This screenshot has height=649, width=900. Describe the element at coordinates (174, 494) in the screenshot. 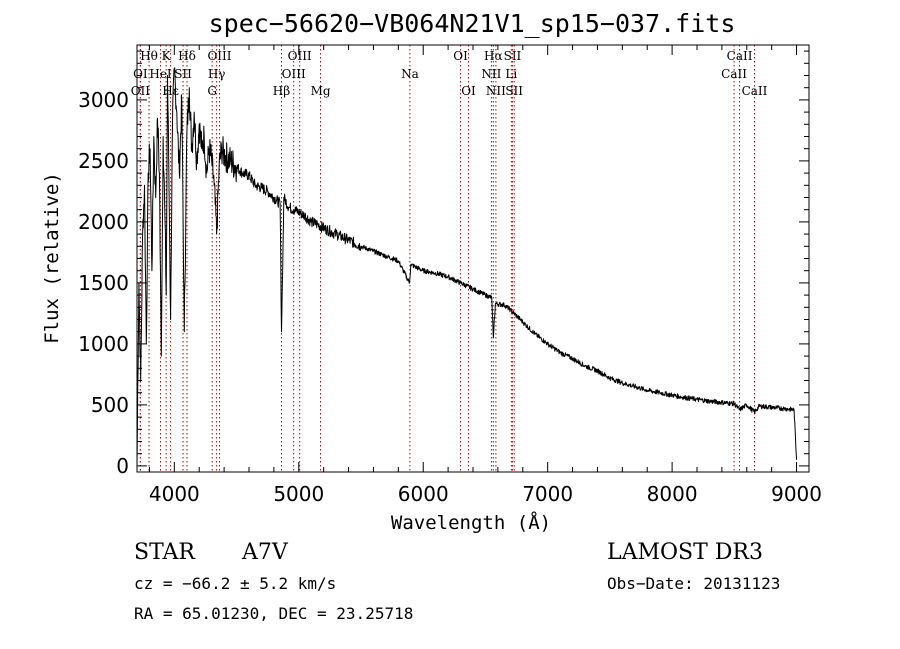

I see `x-tick-label: 4000` at that location.